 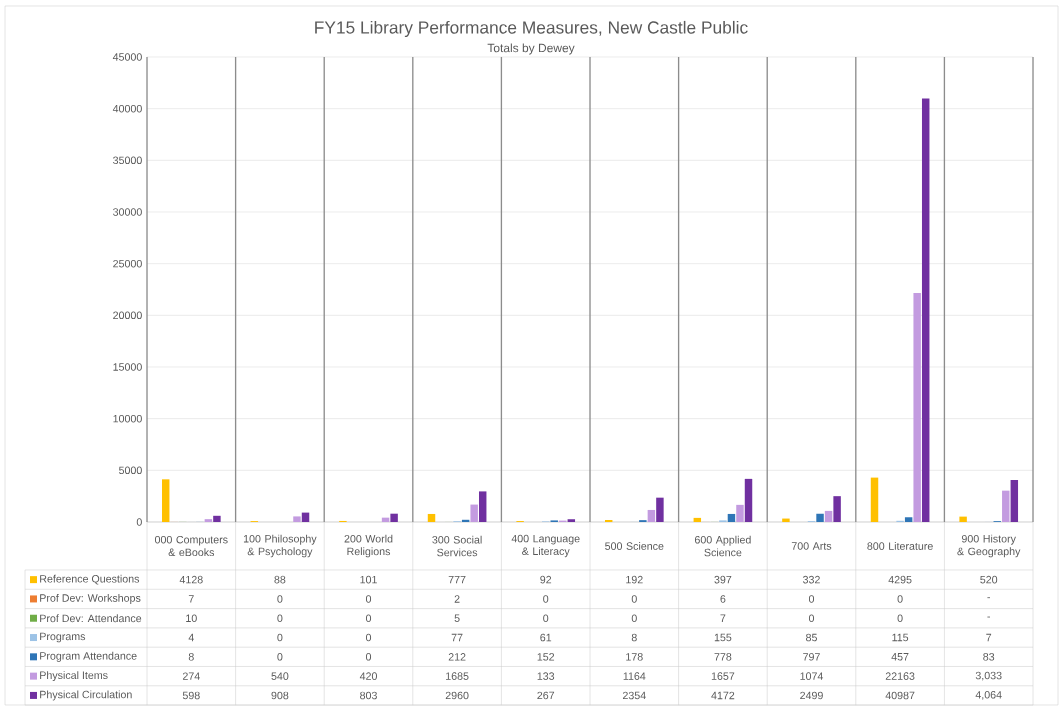 What do you see at coordinates (127, 367) in the screenshot?
I see `y-tick-label: 15000` at bounding box center [127, 367].